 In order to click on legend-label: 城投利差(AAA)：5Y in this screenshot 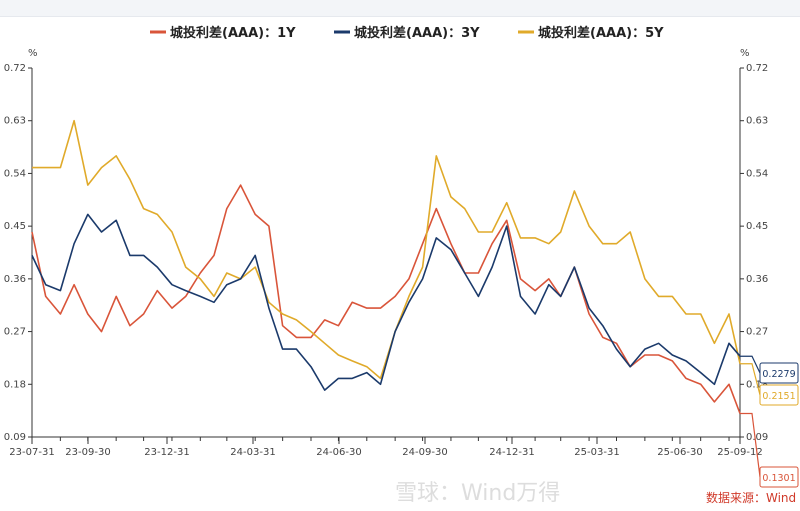, I will do `click(601, 33)`.